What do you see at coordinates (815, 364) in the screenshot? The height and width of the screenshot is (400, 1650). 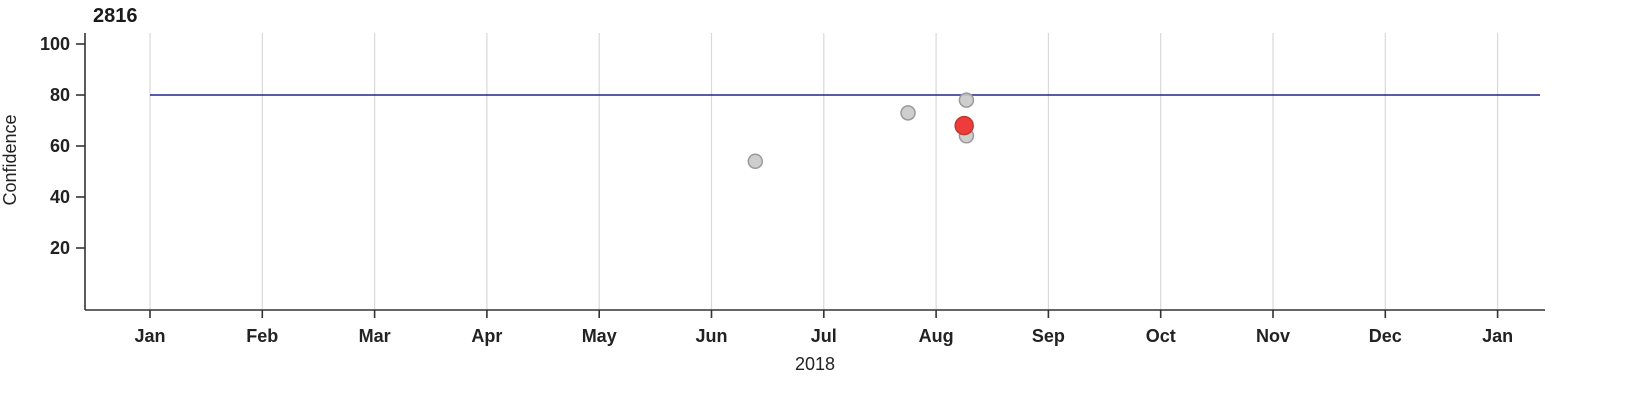 I see `x-axis-label: 2018` at bounding box center [815, 364].